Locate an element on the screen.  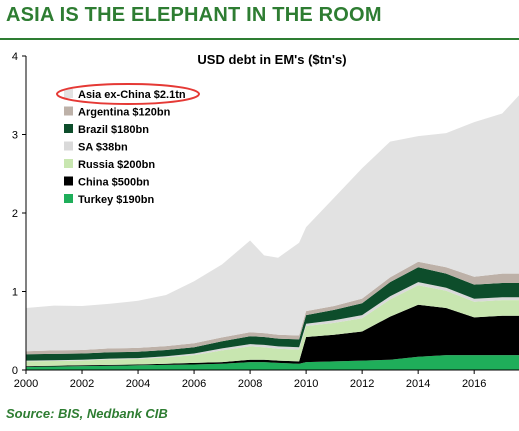
legend-swatch-russia-200bn is located at coordinates (68, 163).